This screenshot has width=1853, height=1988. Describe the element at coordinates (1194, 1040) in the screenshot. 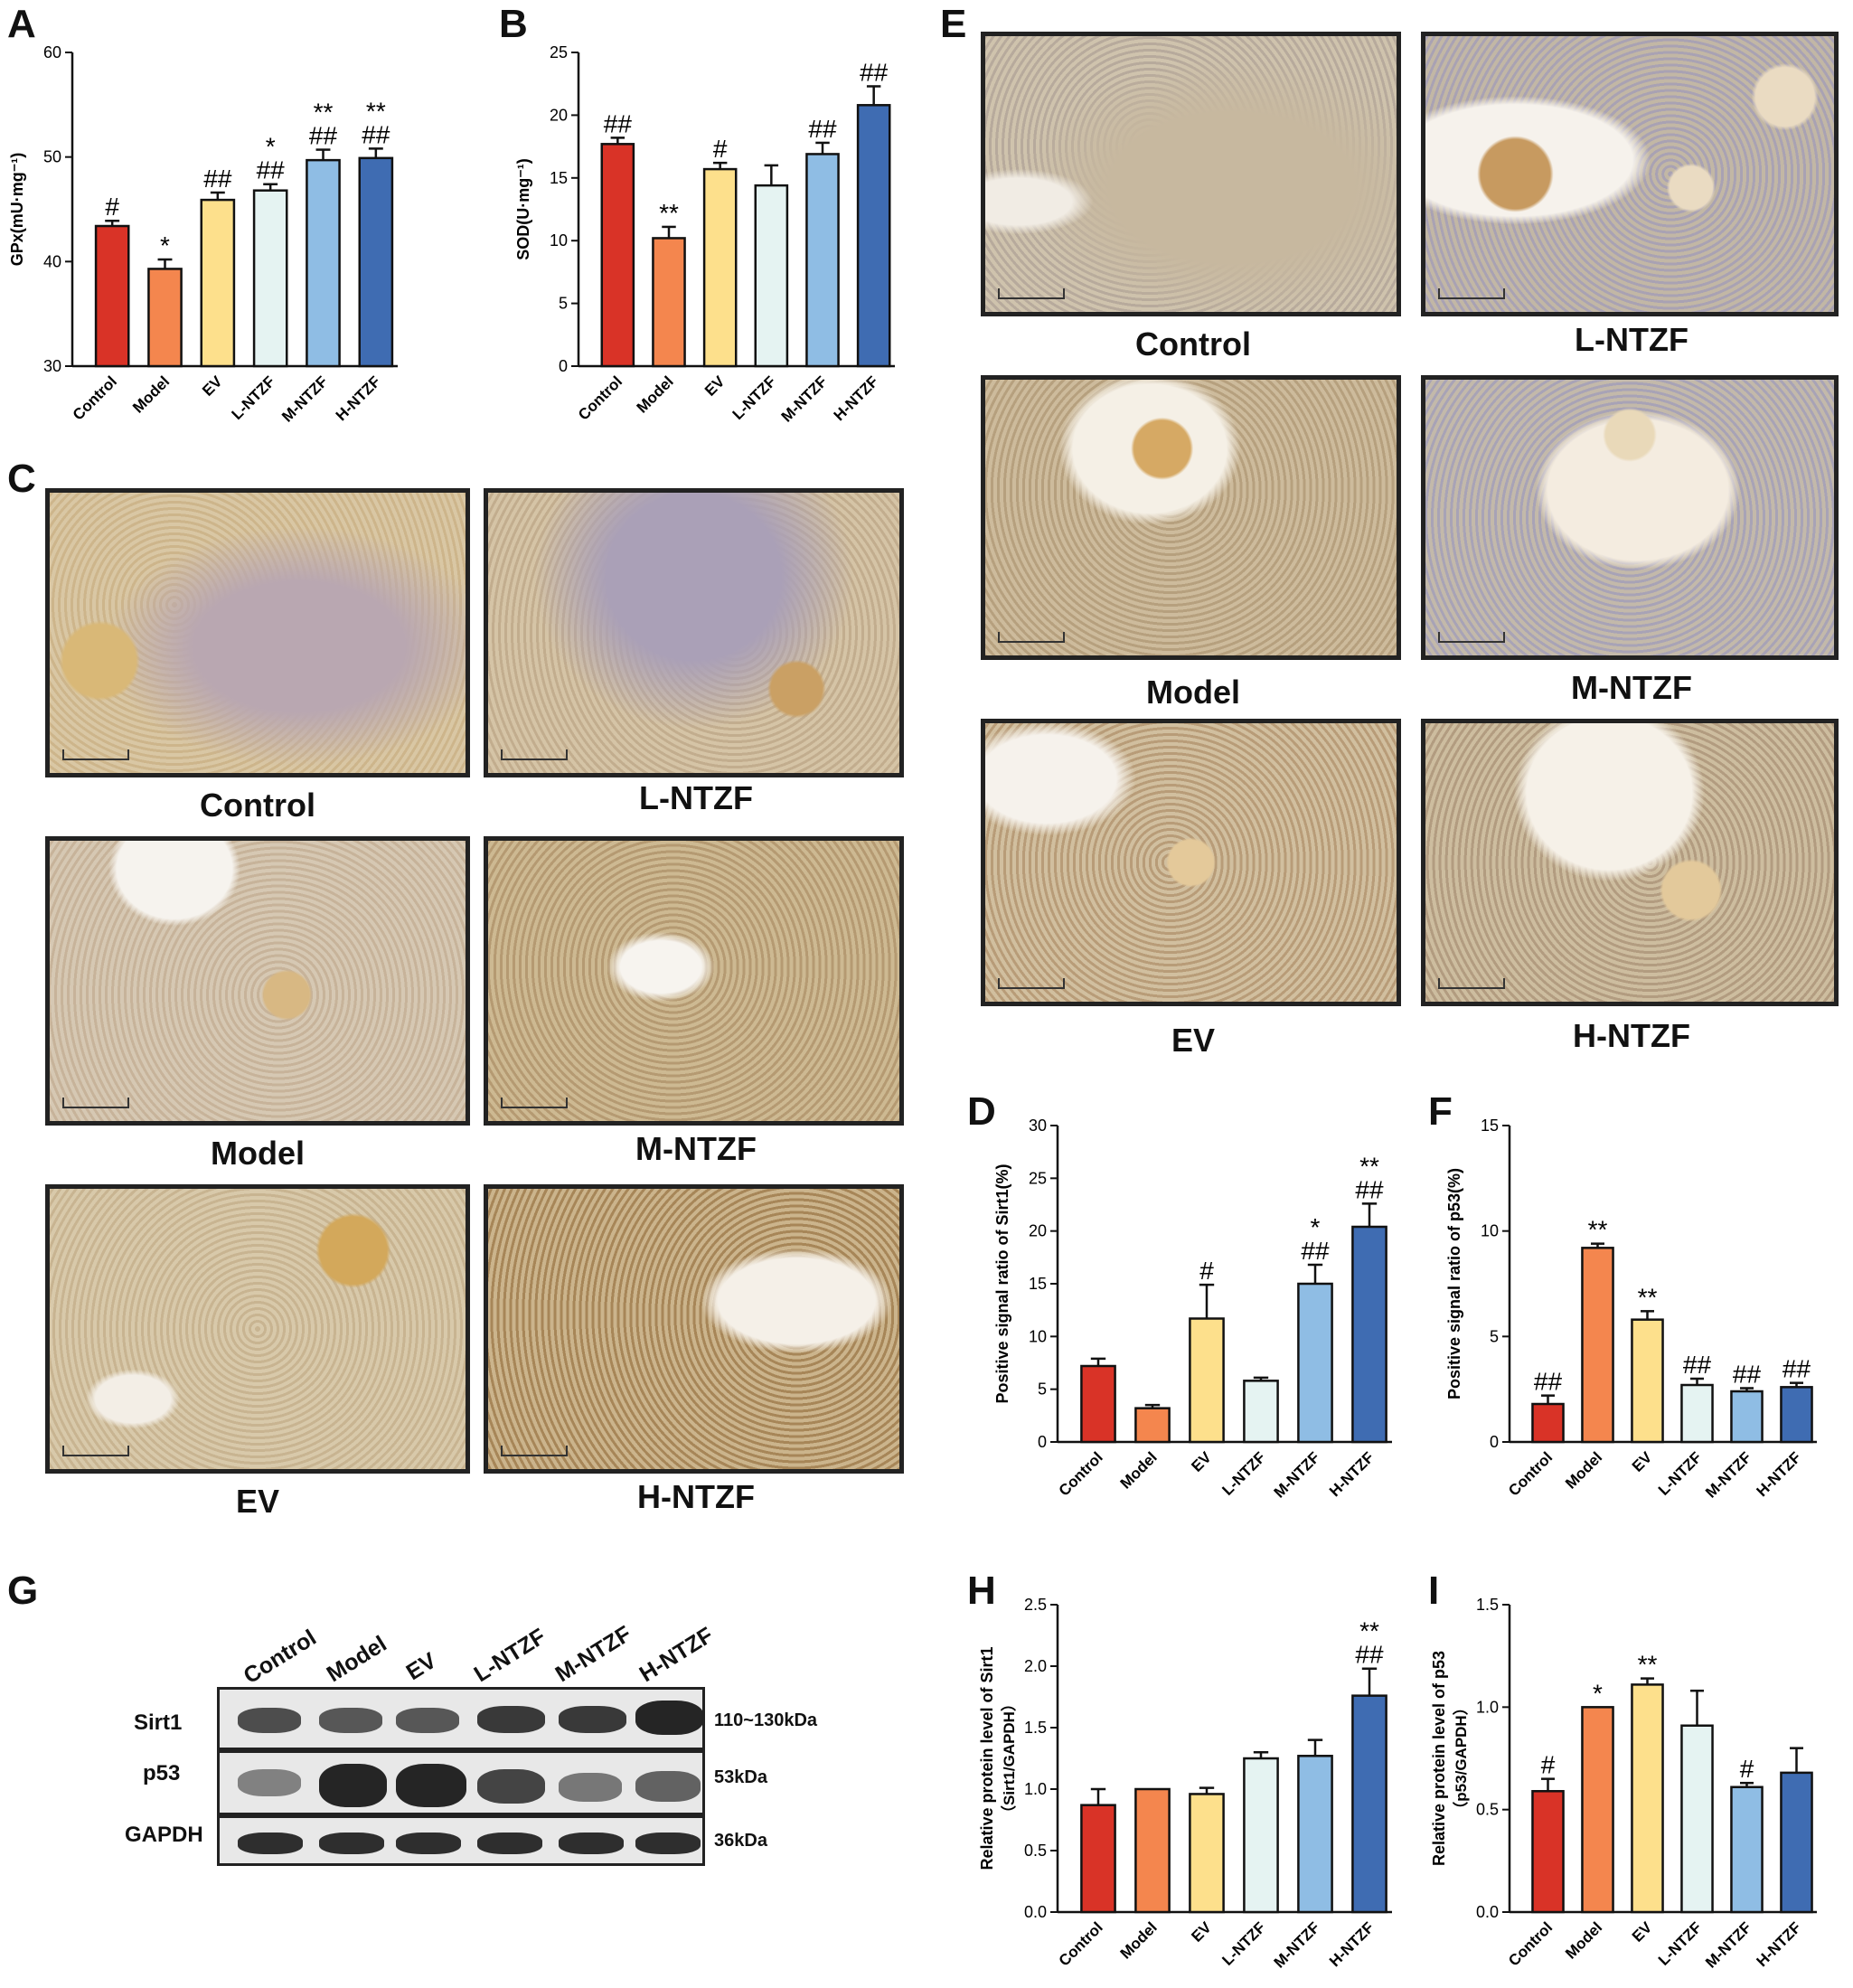

I see `micrograph-e-label-ev: EV` at that location.